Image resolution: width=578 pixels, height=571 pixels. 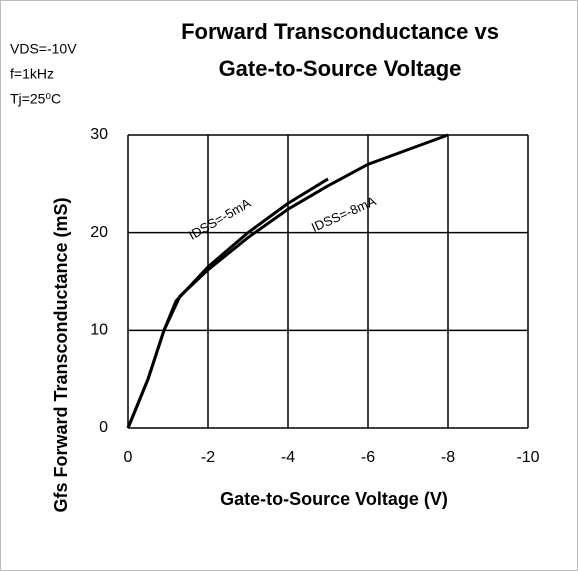 I want to click on y-axis-label: Gfs Forward Transconductance (mS), so click(x=61, y=354).